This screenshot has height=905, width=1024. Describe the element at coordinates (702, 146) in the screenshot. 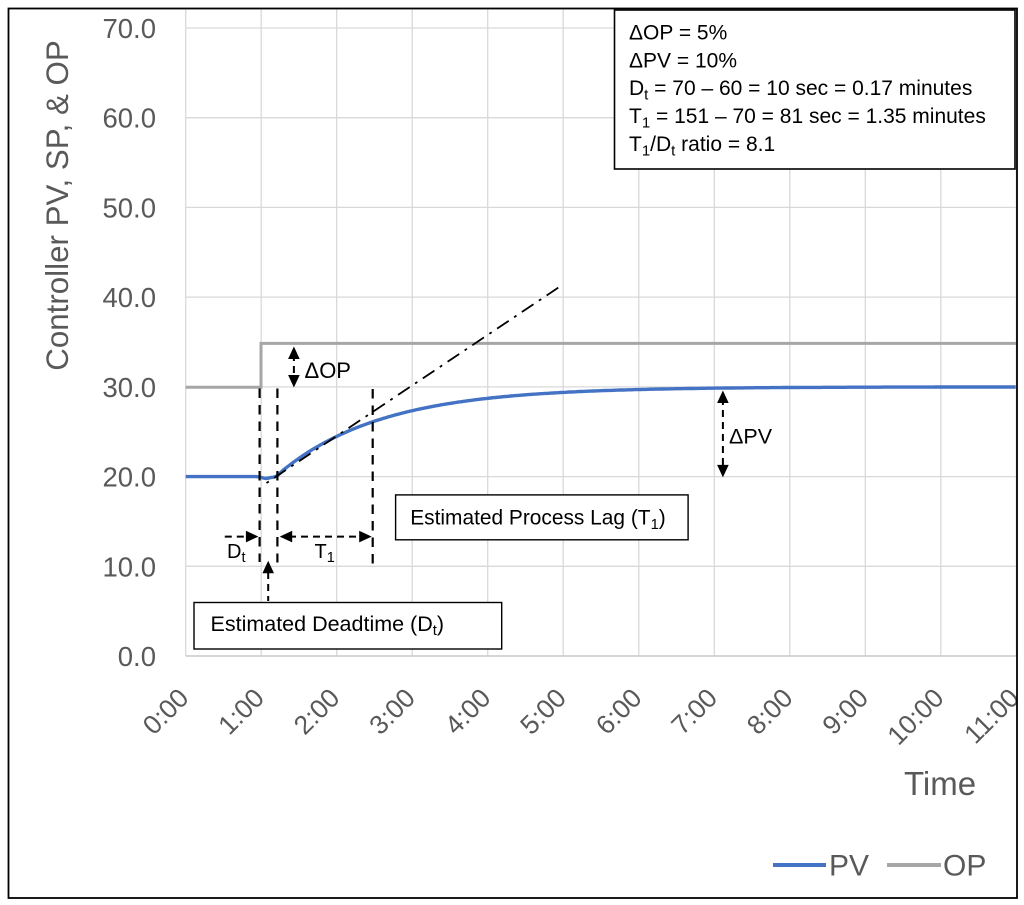

I see `svg-text: T1​/Dt​ ratio = 8.1` at that location.